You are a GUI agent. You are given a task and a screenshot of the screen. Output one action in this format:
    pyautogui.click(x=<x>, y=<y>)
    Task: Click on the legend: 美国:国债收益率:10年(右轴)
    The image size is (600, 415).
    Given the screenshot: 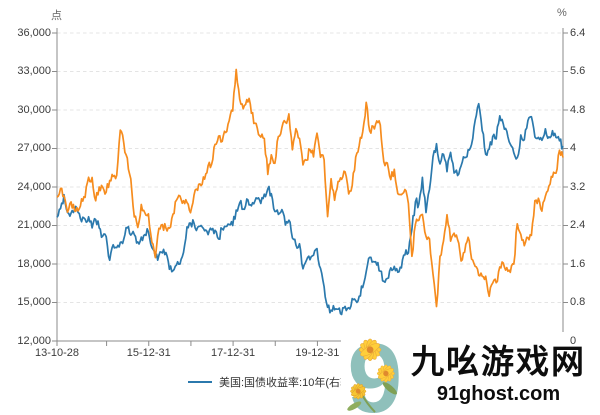 What is the action you would take?
    pyautogui.click(x=271, y=382)
    